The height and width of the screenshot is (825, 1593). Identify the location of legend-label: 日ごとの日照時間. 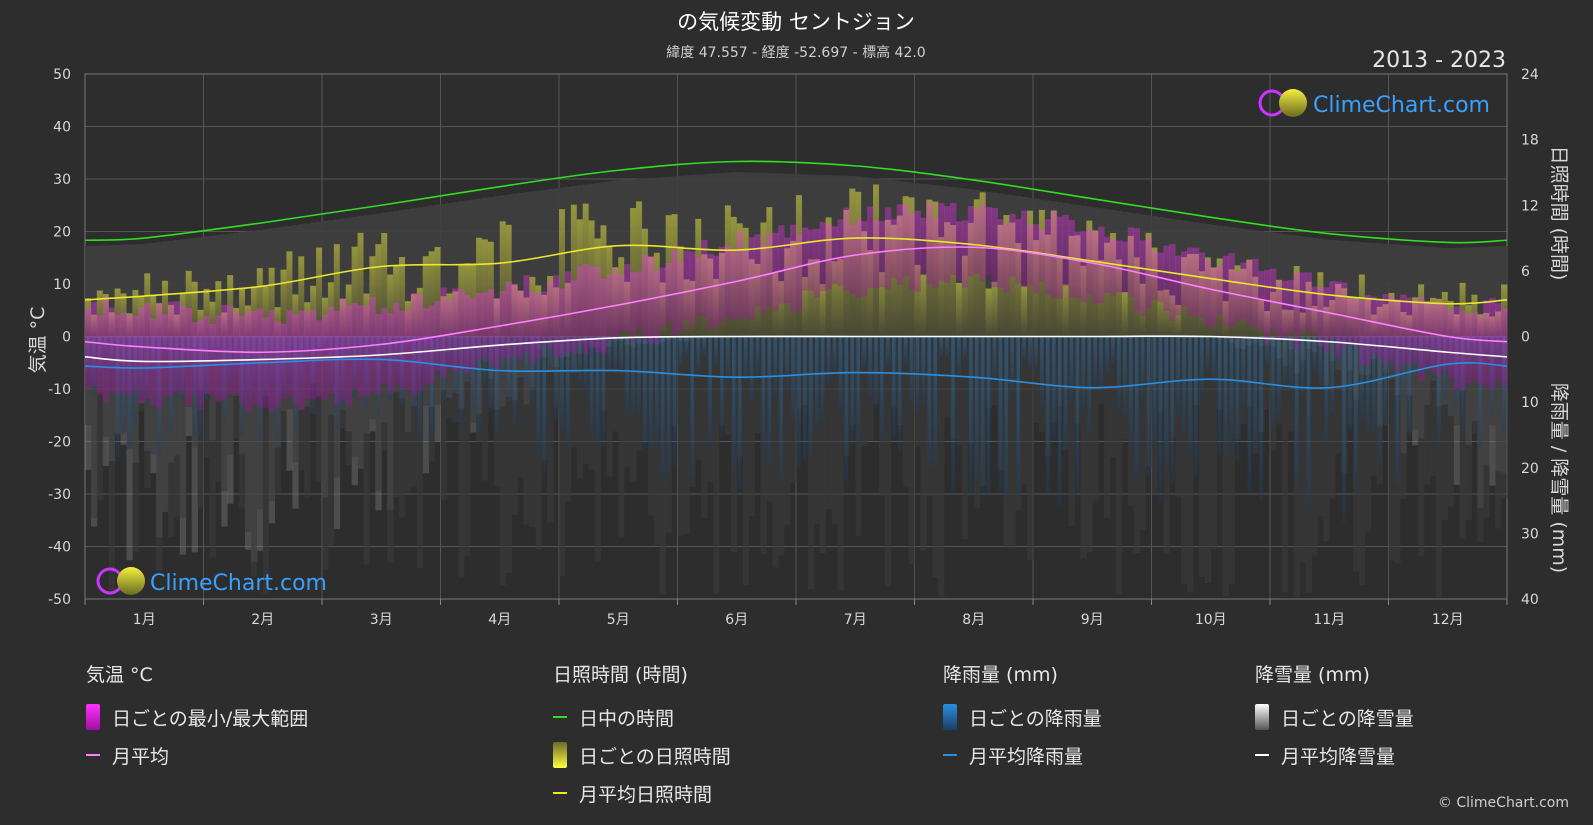
(655, 756).